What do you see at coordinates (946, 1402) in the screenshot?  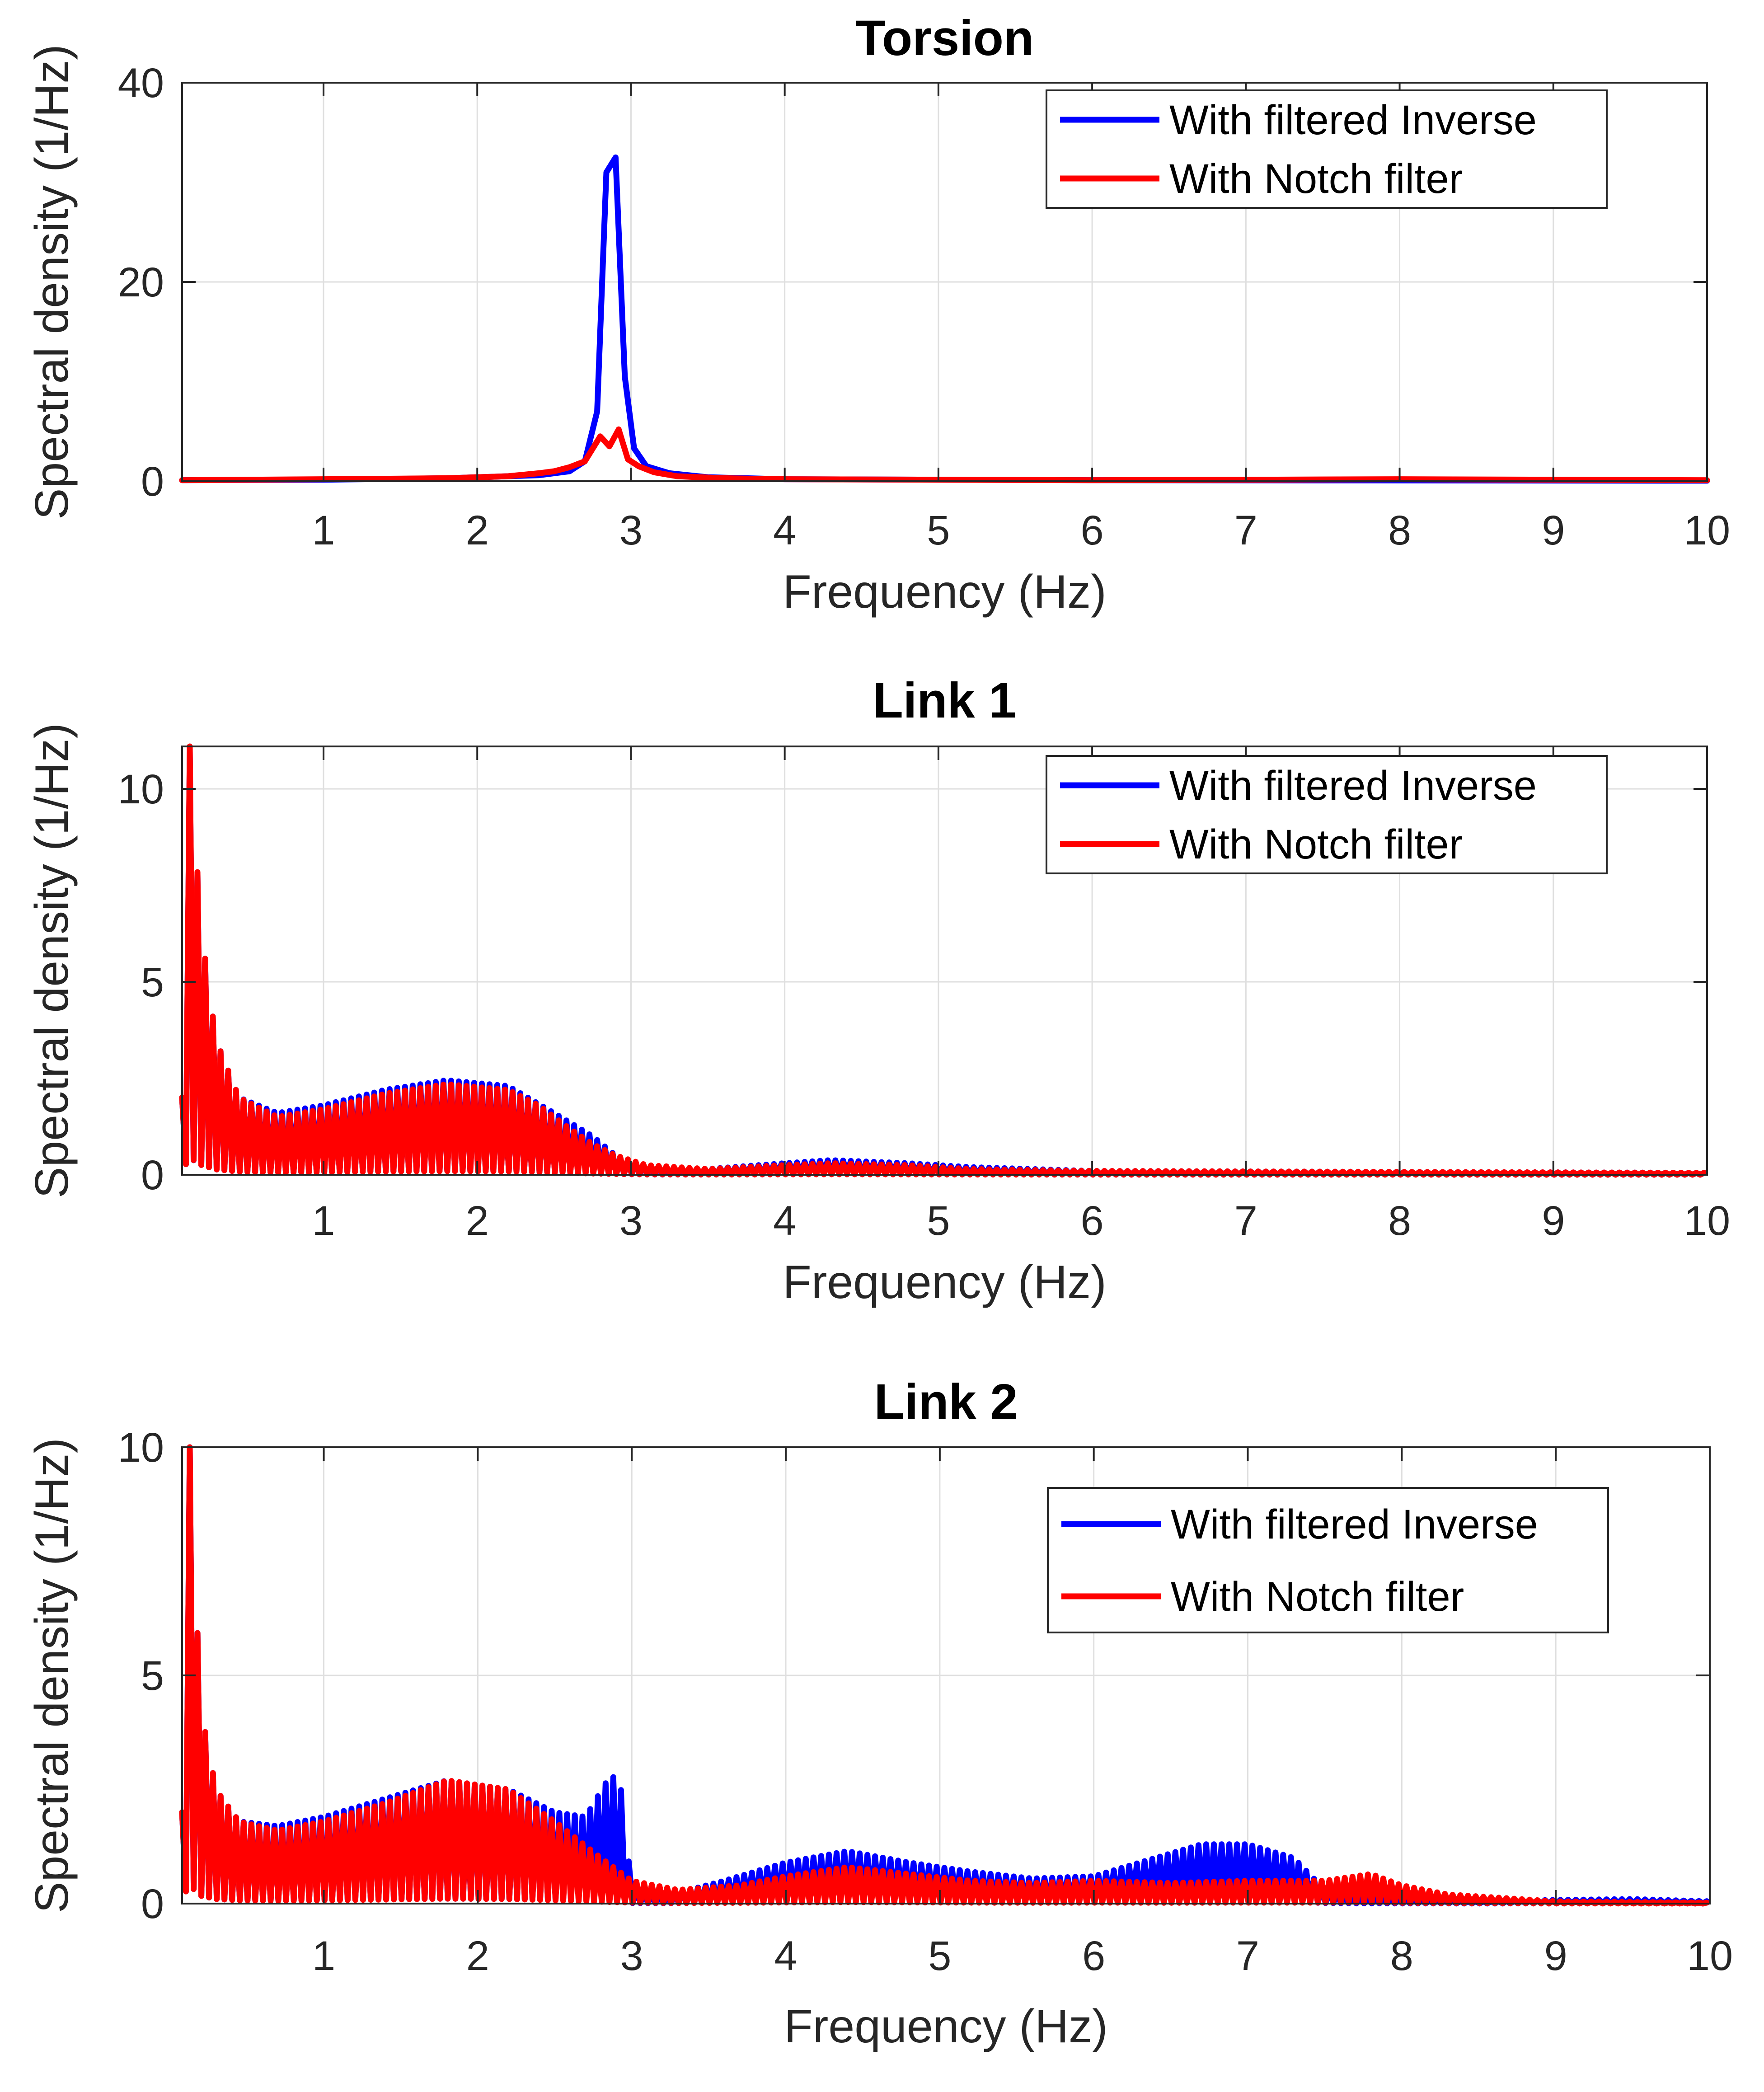 I see `chart-title: Link 2` at bounding box center [946, 1402].